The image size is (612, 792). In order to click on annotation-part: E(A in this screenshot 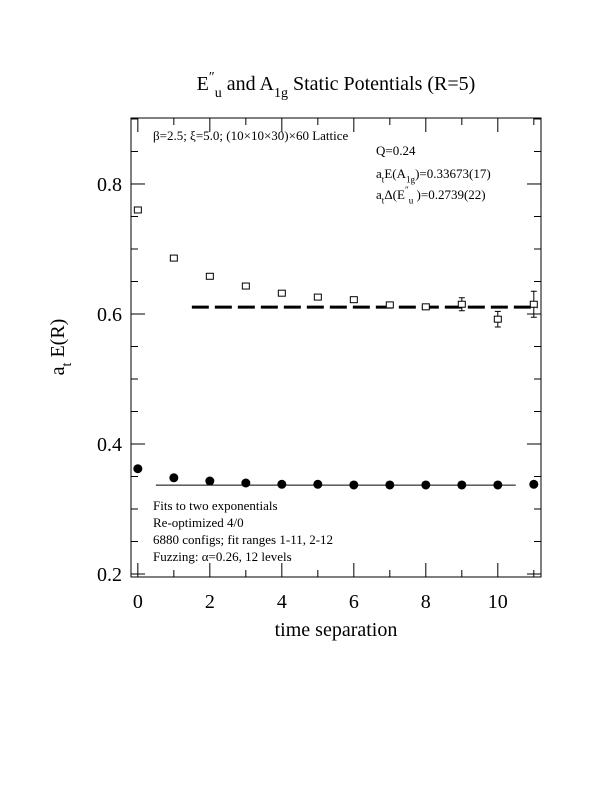, I will do `click(395, 173)`.